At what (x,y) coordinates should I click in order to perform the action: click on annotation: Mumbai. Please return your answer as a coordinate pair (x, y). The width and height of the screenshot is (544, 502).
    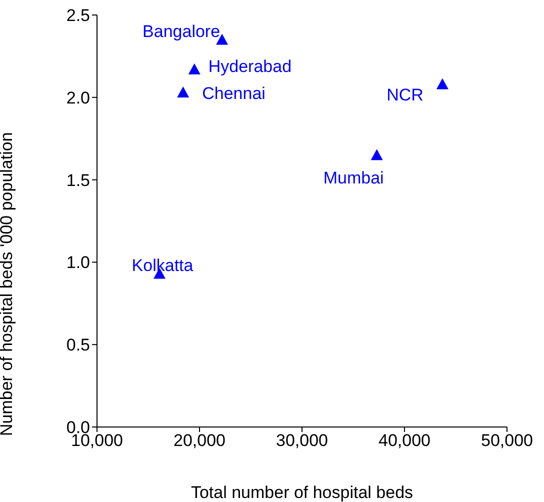
    Looking at the image, I should click on (353, 178).